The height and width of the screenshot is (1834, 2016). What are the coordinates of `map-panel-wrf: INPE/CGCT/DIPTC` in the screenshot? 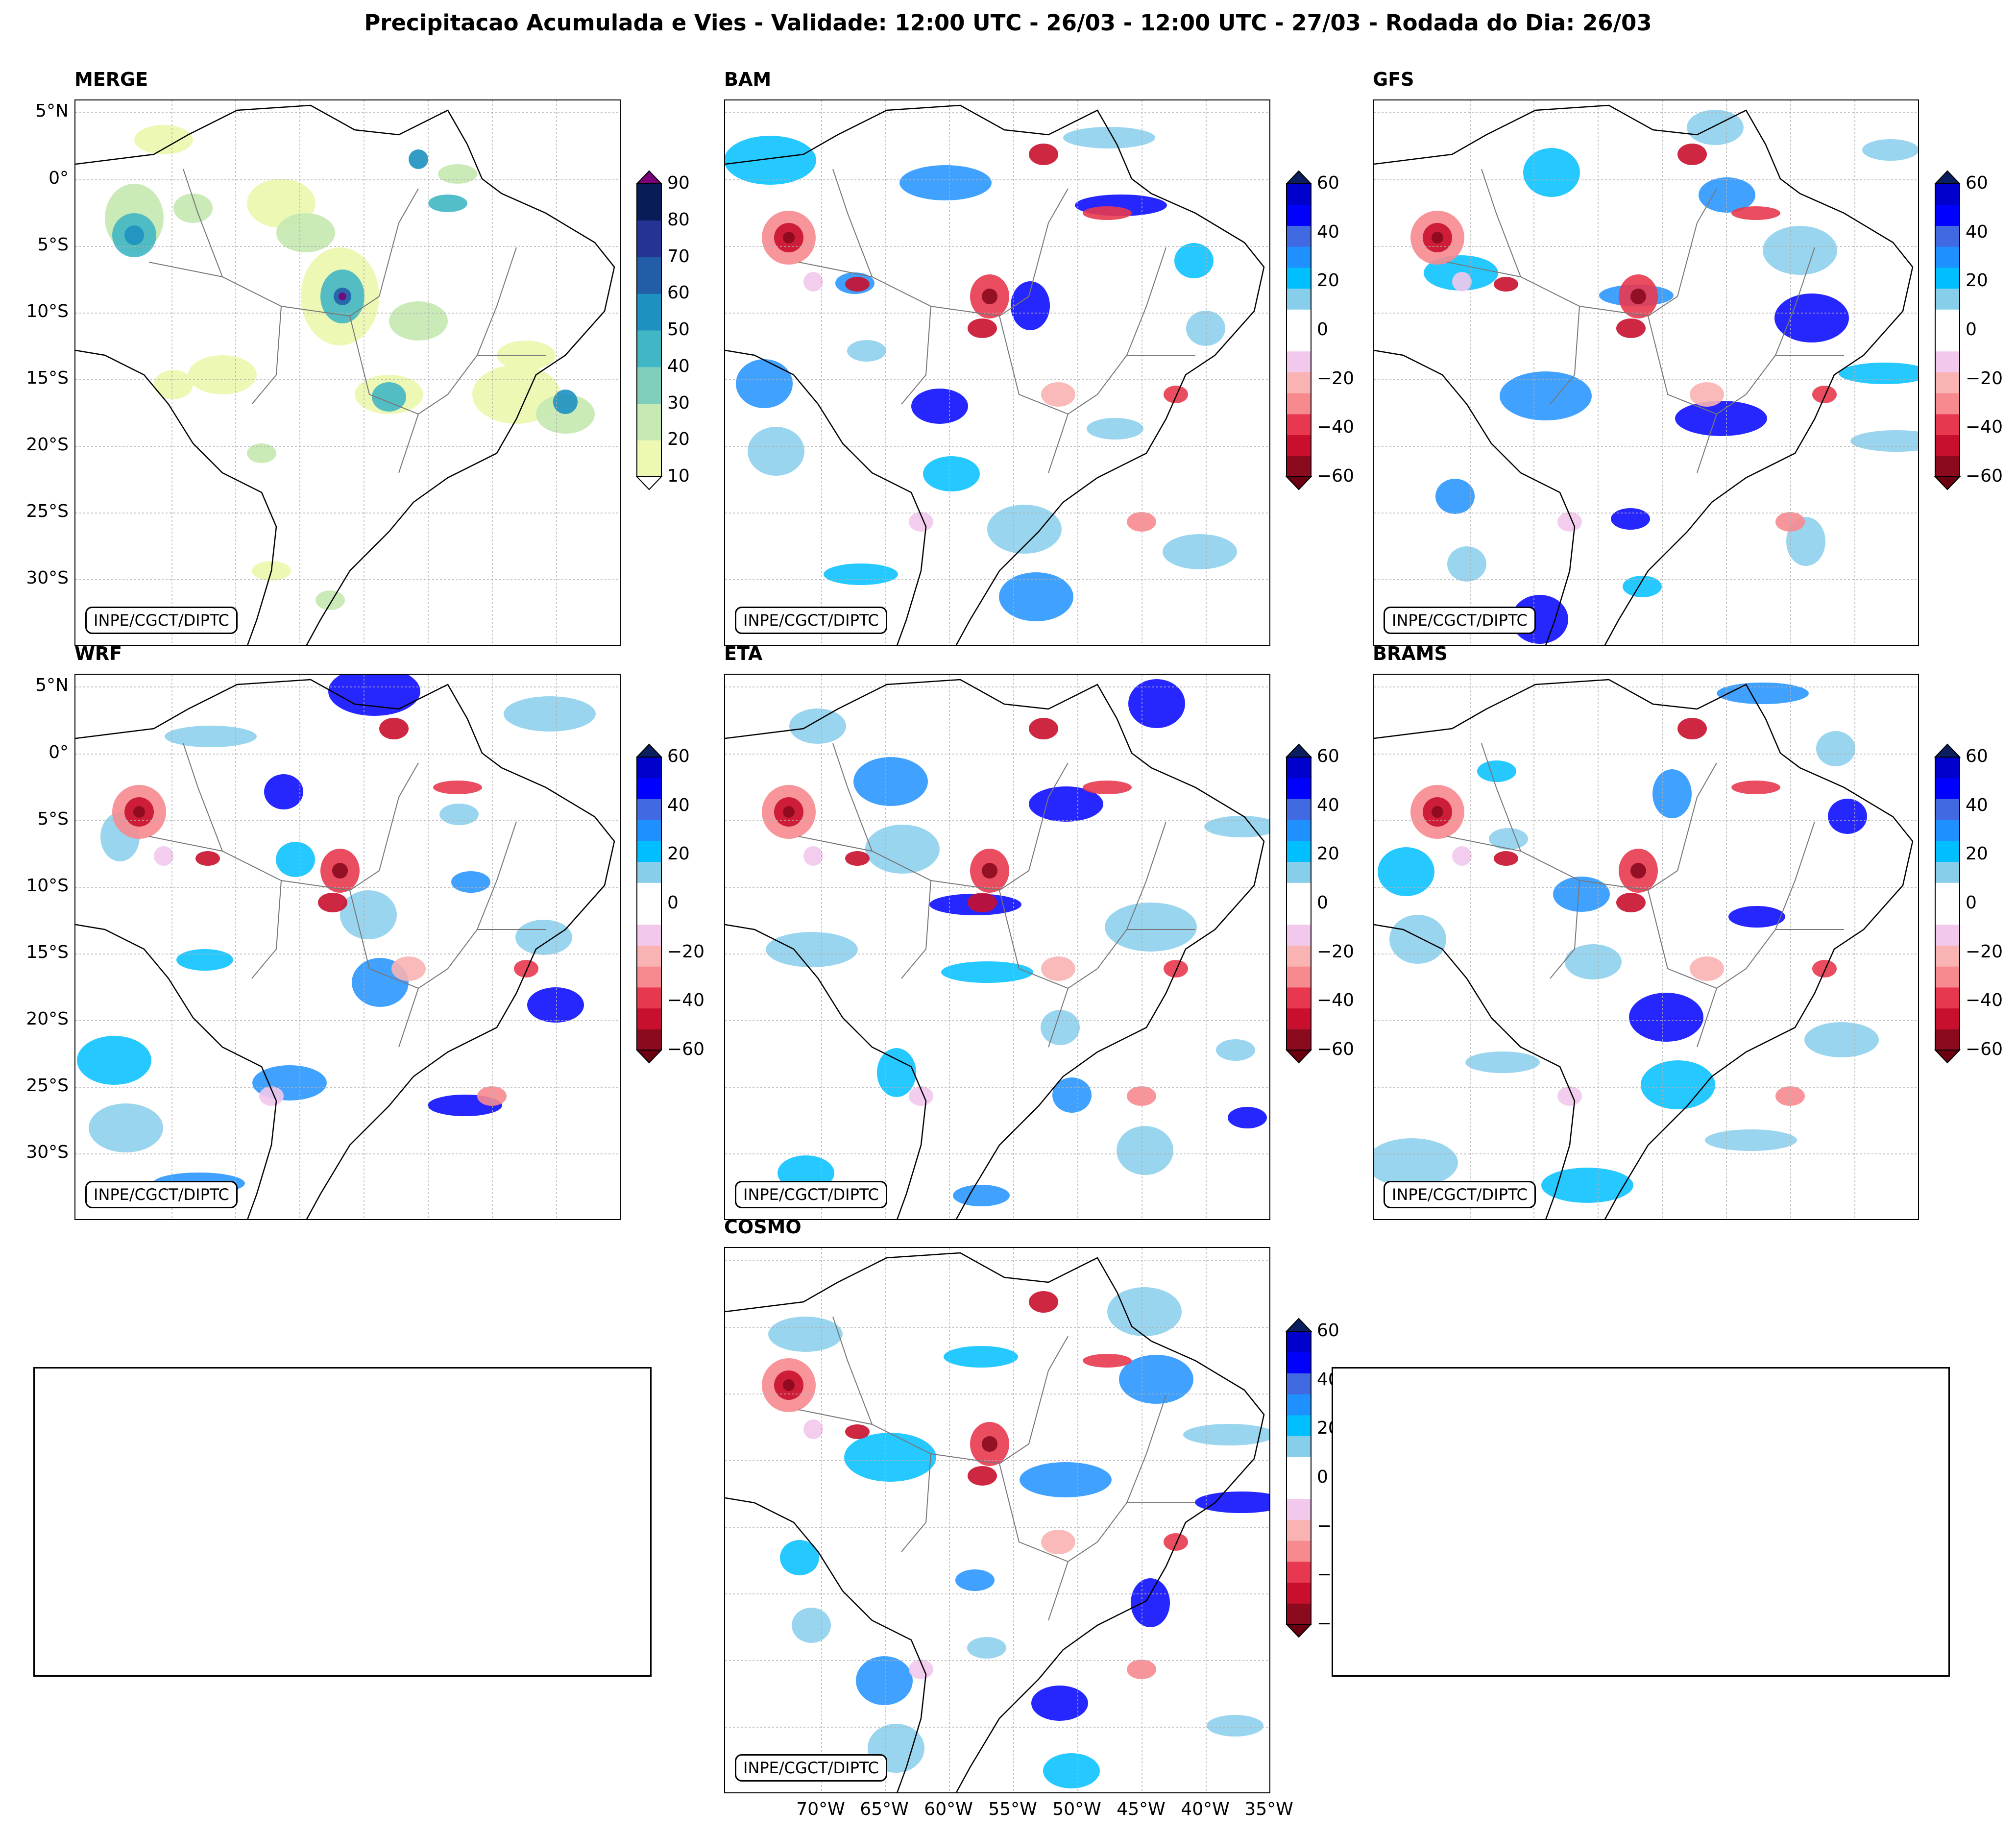 It's located at (347, 947).